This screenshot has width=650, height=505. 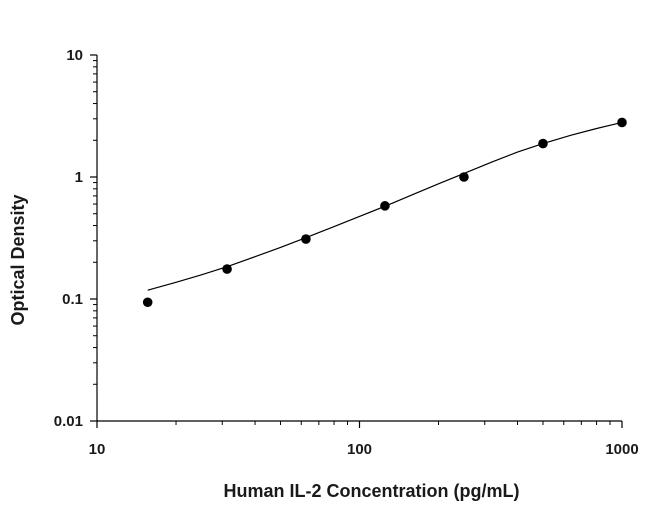 What do you see at coordinates (359, 449) in the screenshot?
I see `x-tick-label: 100` at bounding box center [359, 449].